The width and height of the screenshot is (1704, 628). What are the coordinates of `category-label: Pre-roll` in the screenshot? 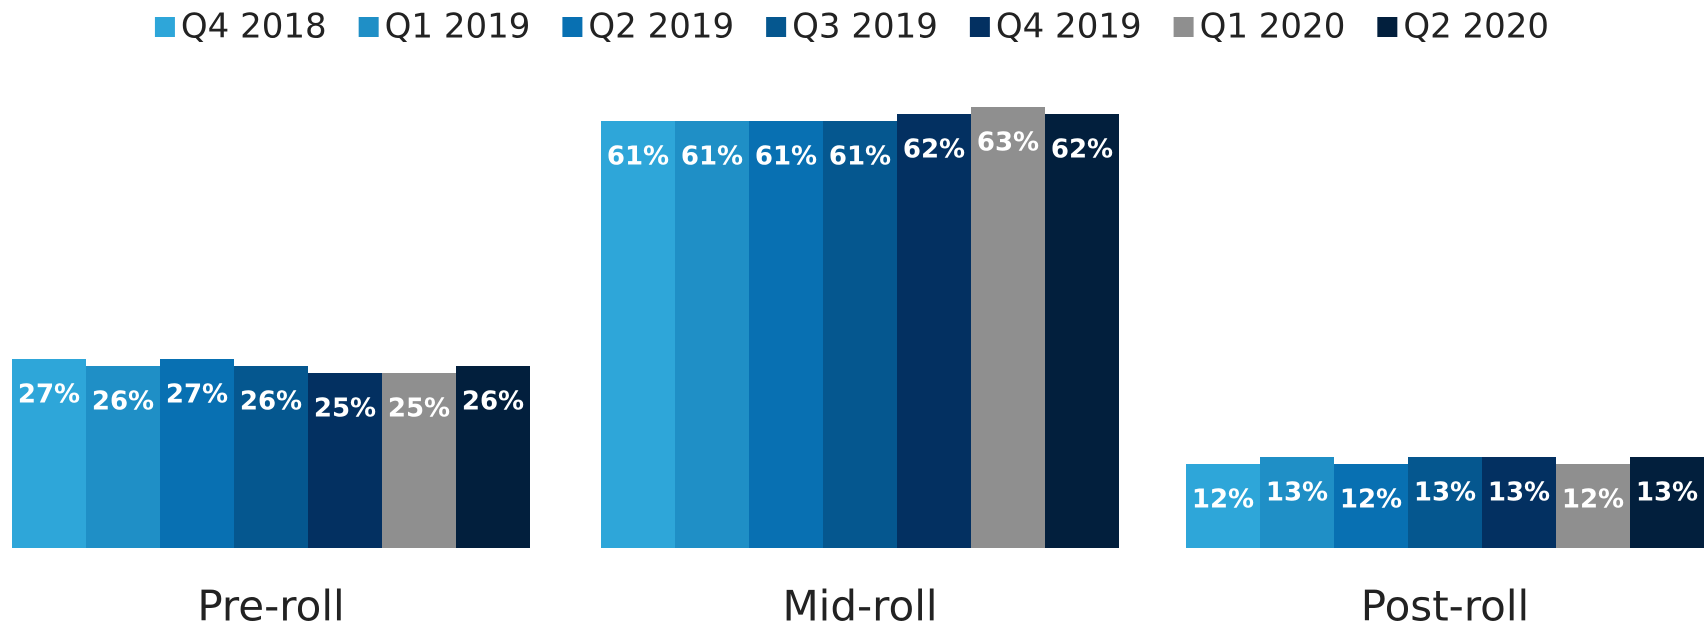 It's located at (270, 605).